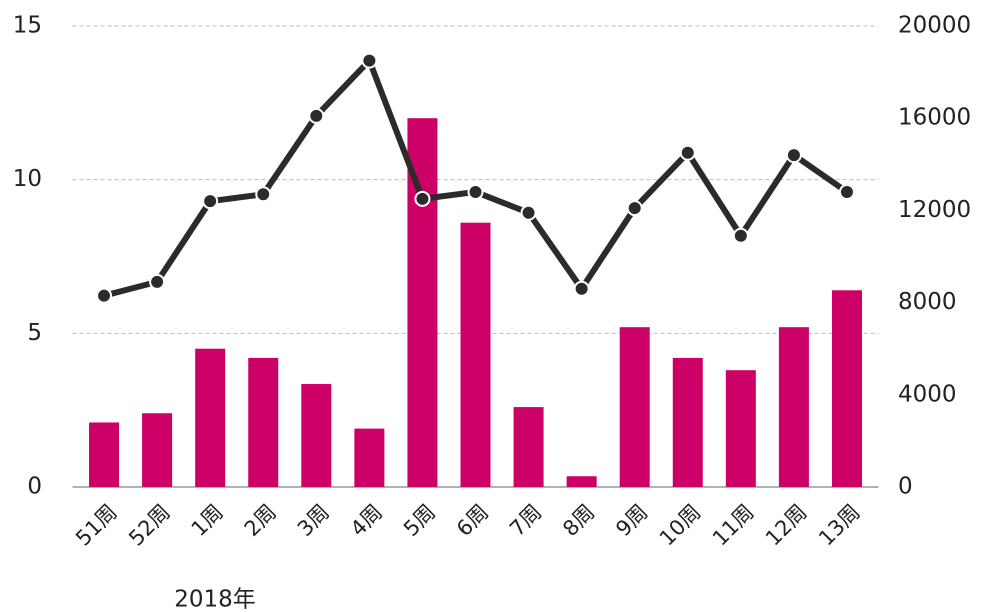 Image resolution: width=993 pixels, height=612 pixels. What do you see at coordinates (149, 525) in the screenshot?
I see `x-tick-label: 52周` at bounding box center [149, 525].